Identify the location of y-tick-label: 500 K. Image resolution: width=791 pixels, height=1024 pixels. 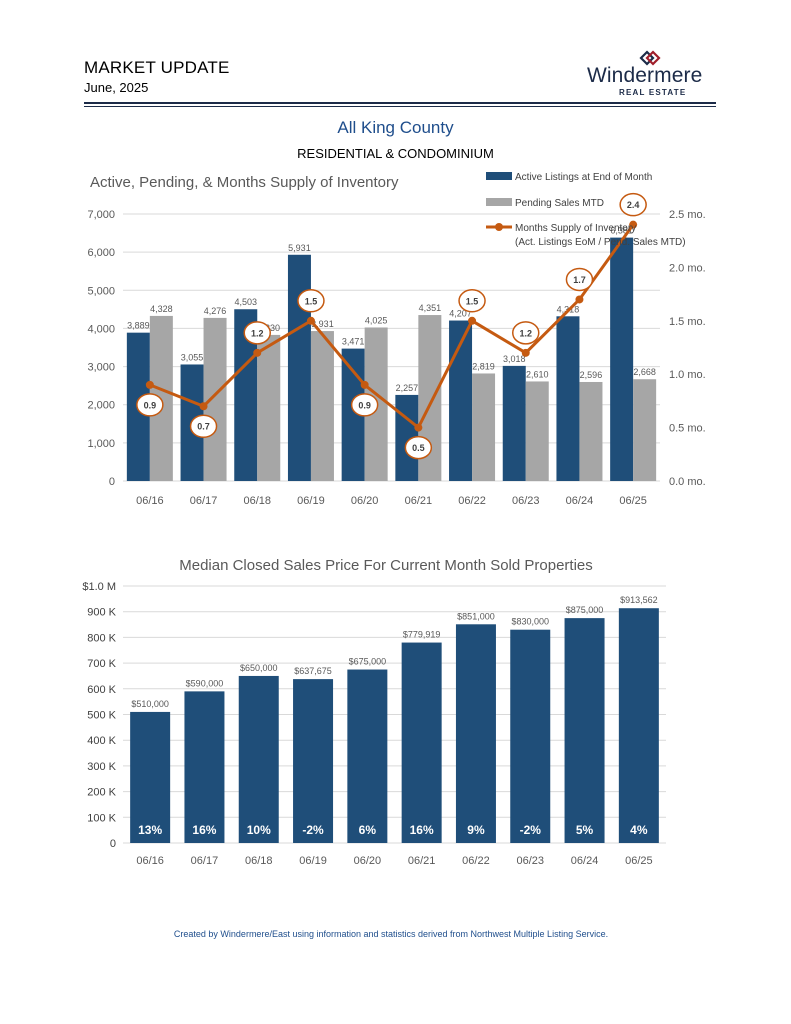
(101, 716).